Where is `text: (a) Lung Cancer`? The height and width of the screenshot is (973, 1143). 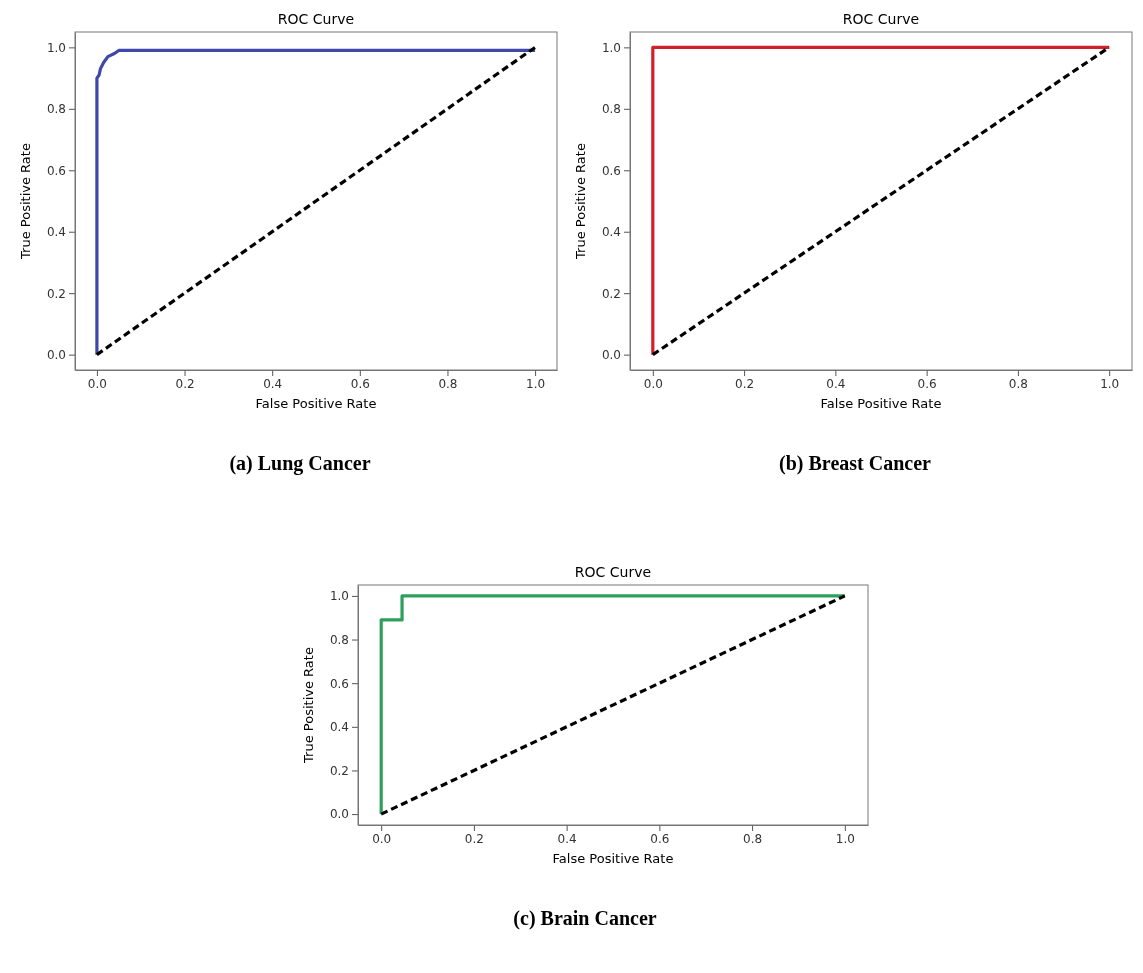 text: (a) Lung Cancer is located at coordinates (300, 463).